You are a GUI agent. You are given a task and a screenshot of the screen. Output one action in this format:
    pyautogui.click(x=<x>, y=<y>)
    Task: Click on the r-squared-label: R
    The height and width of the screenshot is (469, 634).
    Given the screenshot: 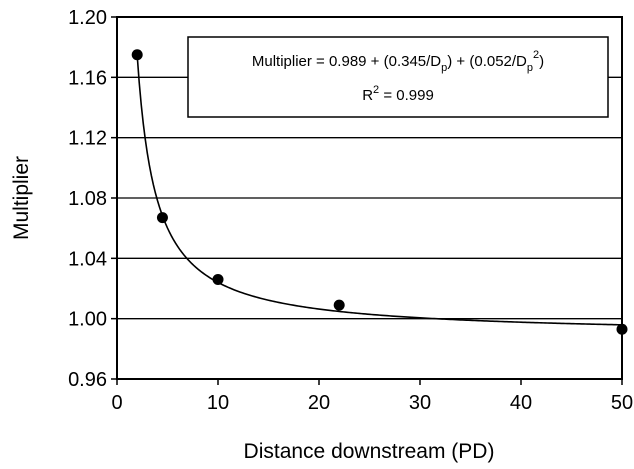 What is the action you would take?
    pyautogui.click(x=367, y=95)
    